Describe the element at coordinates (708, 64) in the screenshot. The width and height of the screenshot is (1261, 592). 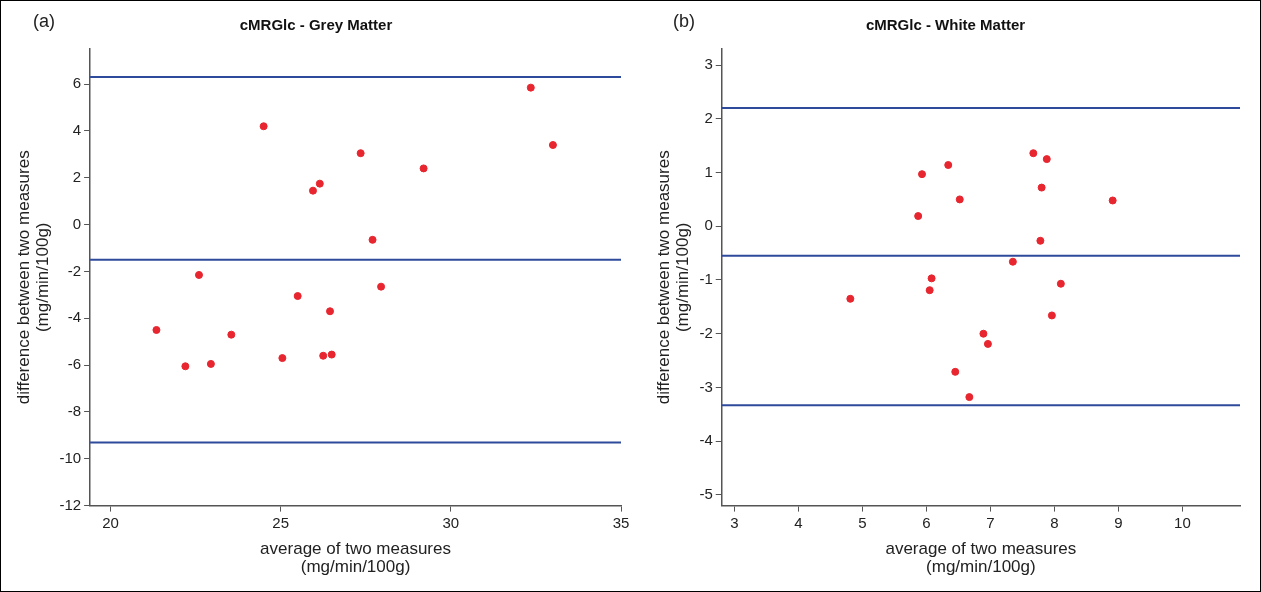
I see `y-tick-label: 3` at that location.